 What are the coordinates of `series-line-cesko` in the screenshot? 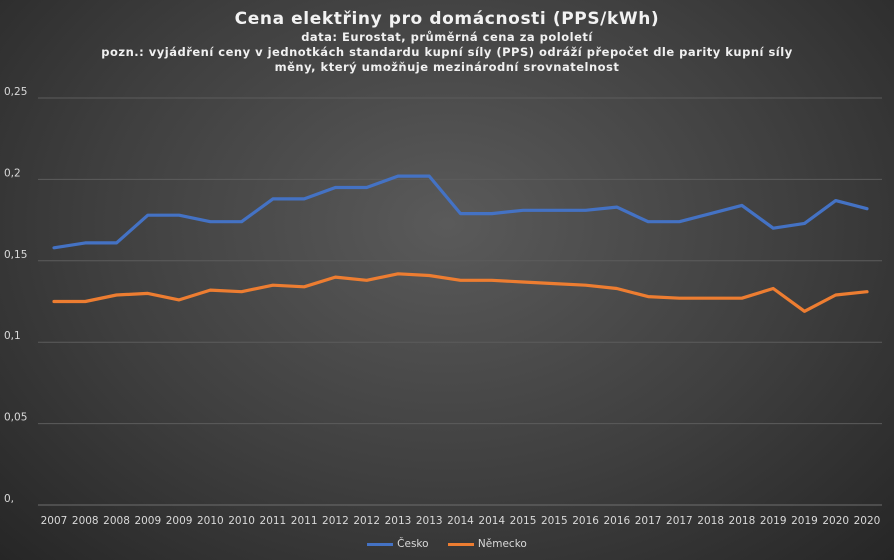 It's located at (460, 212).